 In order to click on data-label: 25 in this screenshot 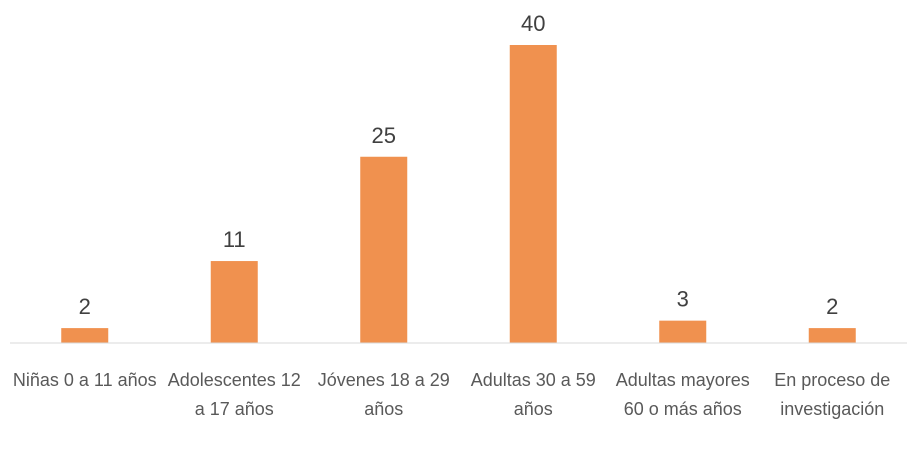, I will do `click(384, 135)`.